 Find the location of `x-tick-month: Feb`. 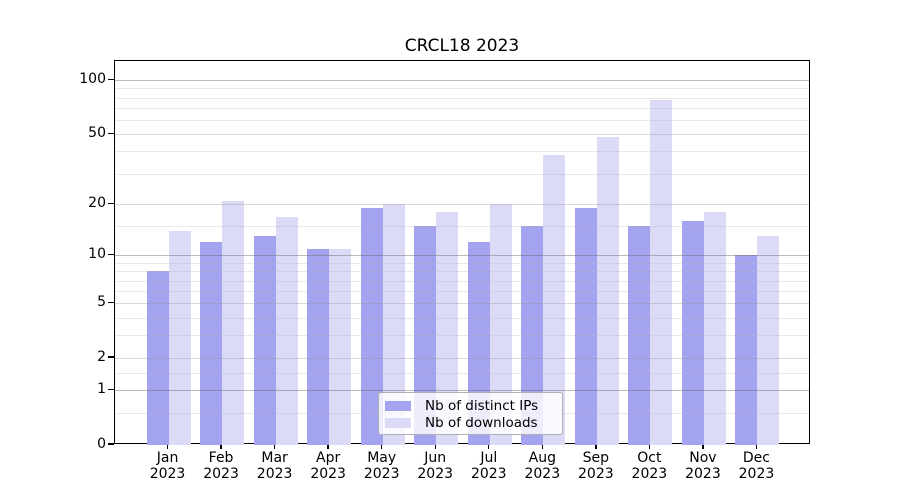

x-tick-month: Feb is located at coordinates (221, 458).